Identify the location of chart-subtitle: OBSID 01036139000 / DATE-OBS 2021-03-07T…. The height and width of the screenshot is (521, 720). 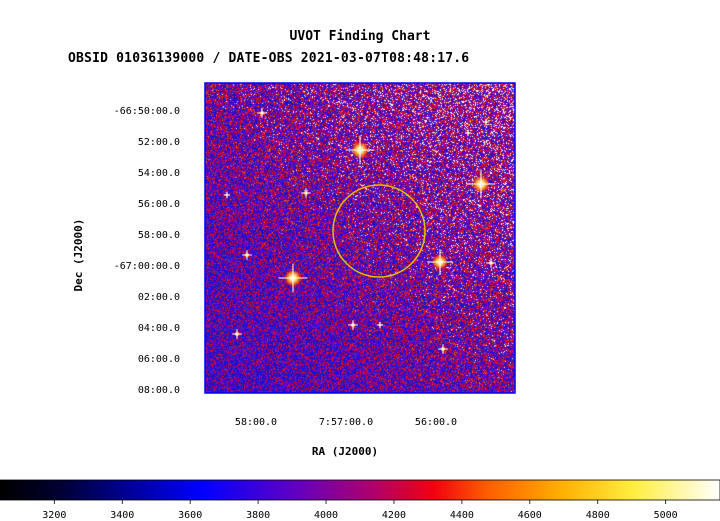
(269, 58).